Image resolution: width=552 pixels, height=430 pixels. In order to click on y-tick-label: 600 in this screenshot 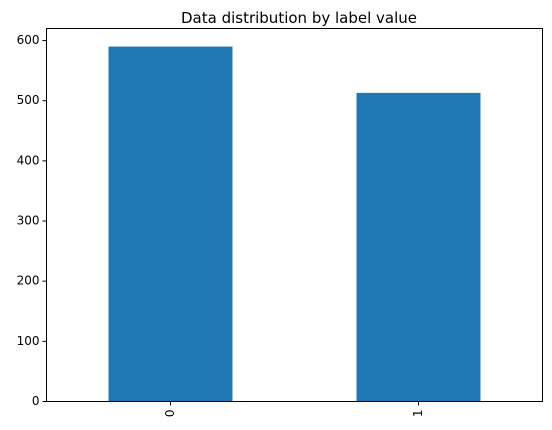, I will do `click(28, 40)`.